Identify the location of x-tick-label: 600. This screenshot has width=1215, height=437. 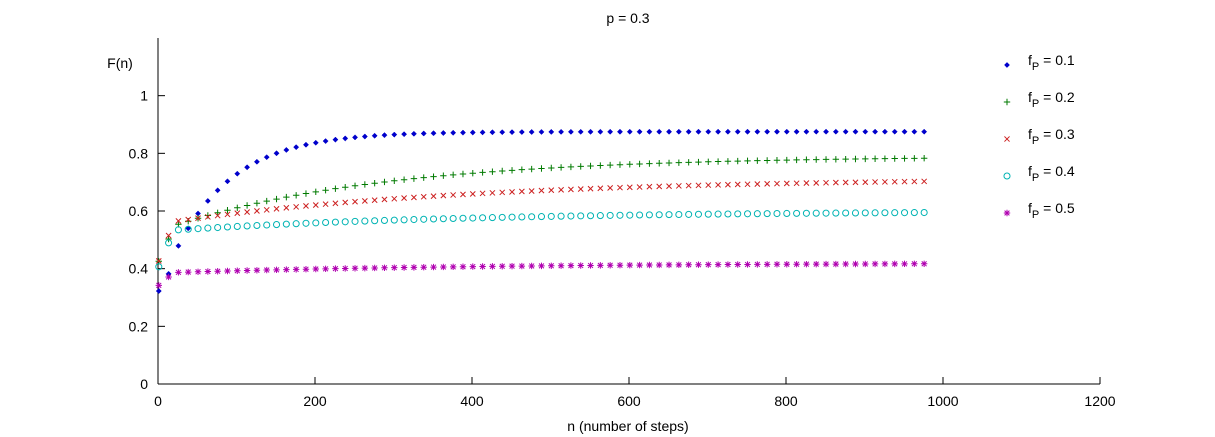
(629, 401).